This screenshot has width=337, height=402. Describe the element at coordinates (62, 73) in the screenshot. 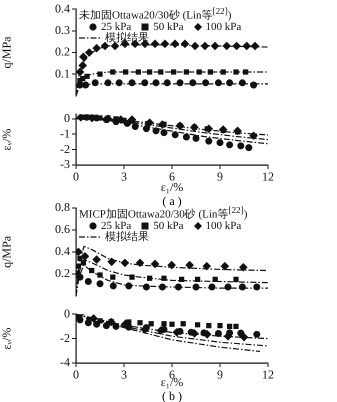

I see `y-tick-label: 0.1` at that location.